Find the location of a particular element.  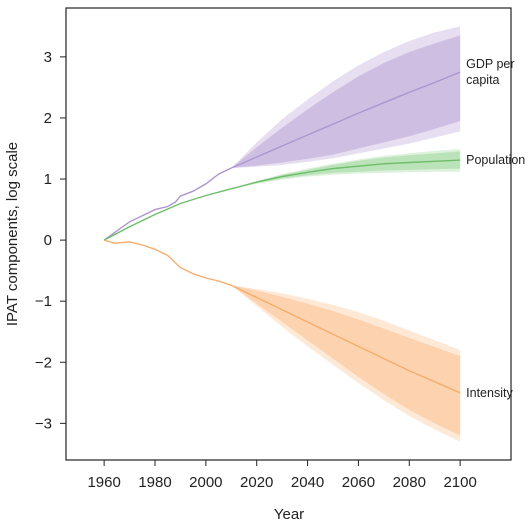

x-tick-label: 2080 is located at coordinates (409, 482).